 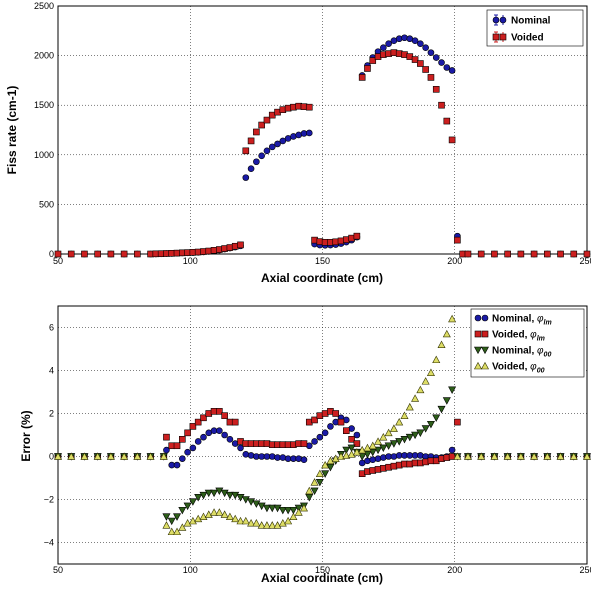 What do you see at coordinates (46, 204) in the screenshot?
I see `y-tick-label: 500` at bounding box center [46, 204].